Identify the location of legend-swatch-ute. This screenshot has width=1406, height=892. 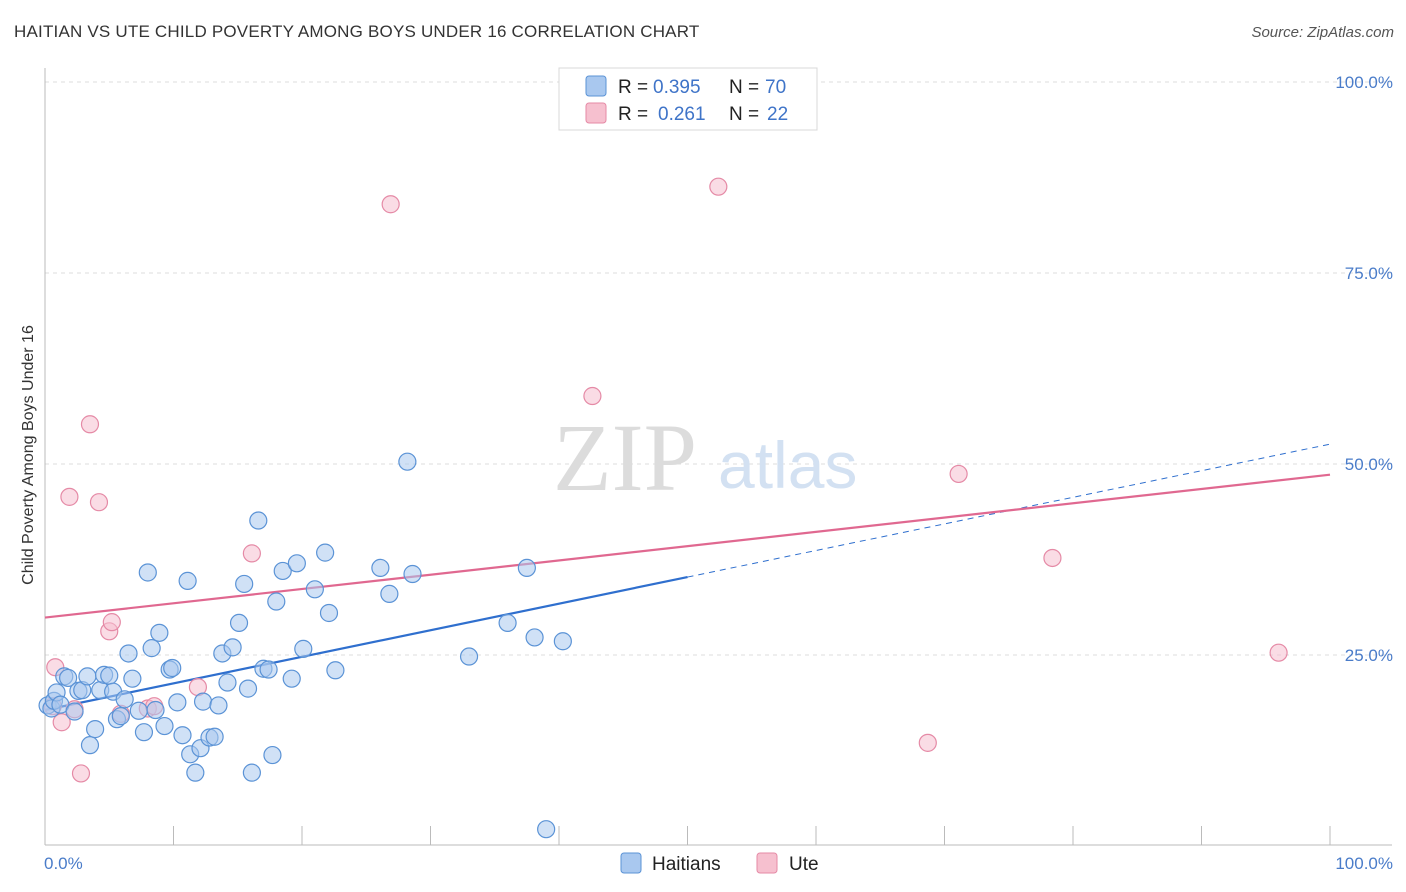
(596, 113).